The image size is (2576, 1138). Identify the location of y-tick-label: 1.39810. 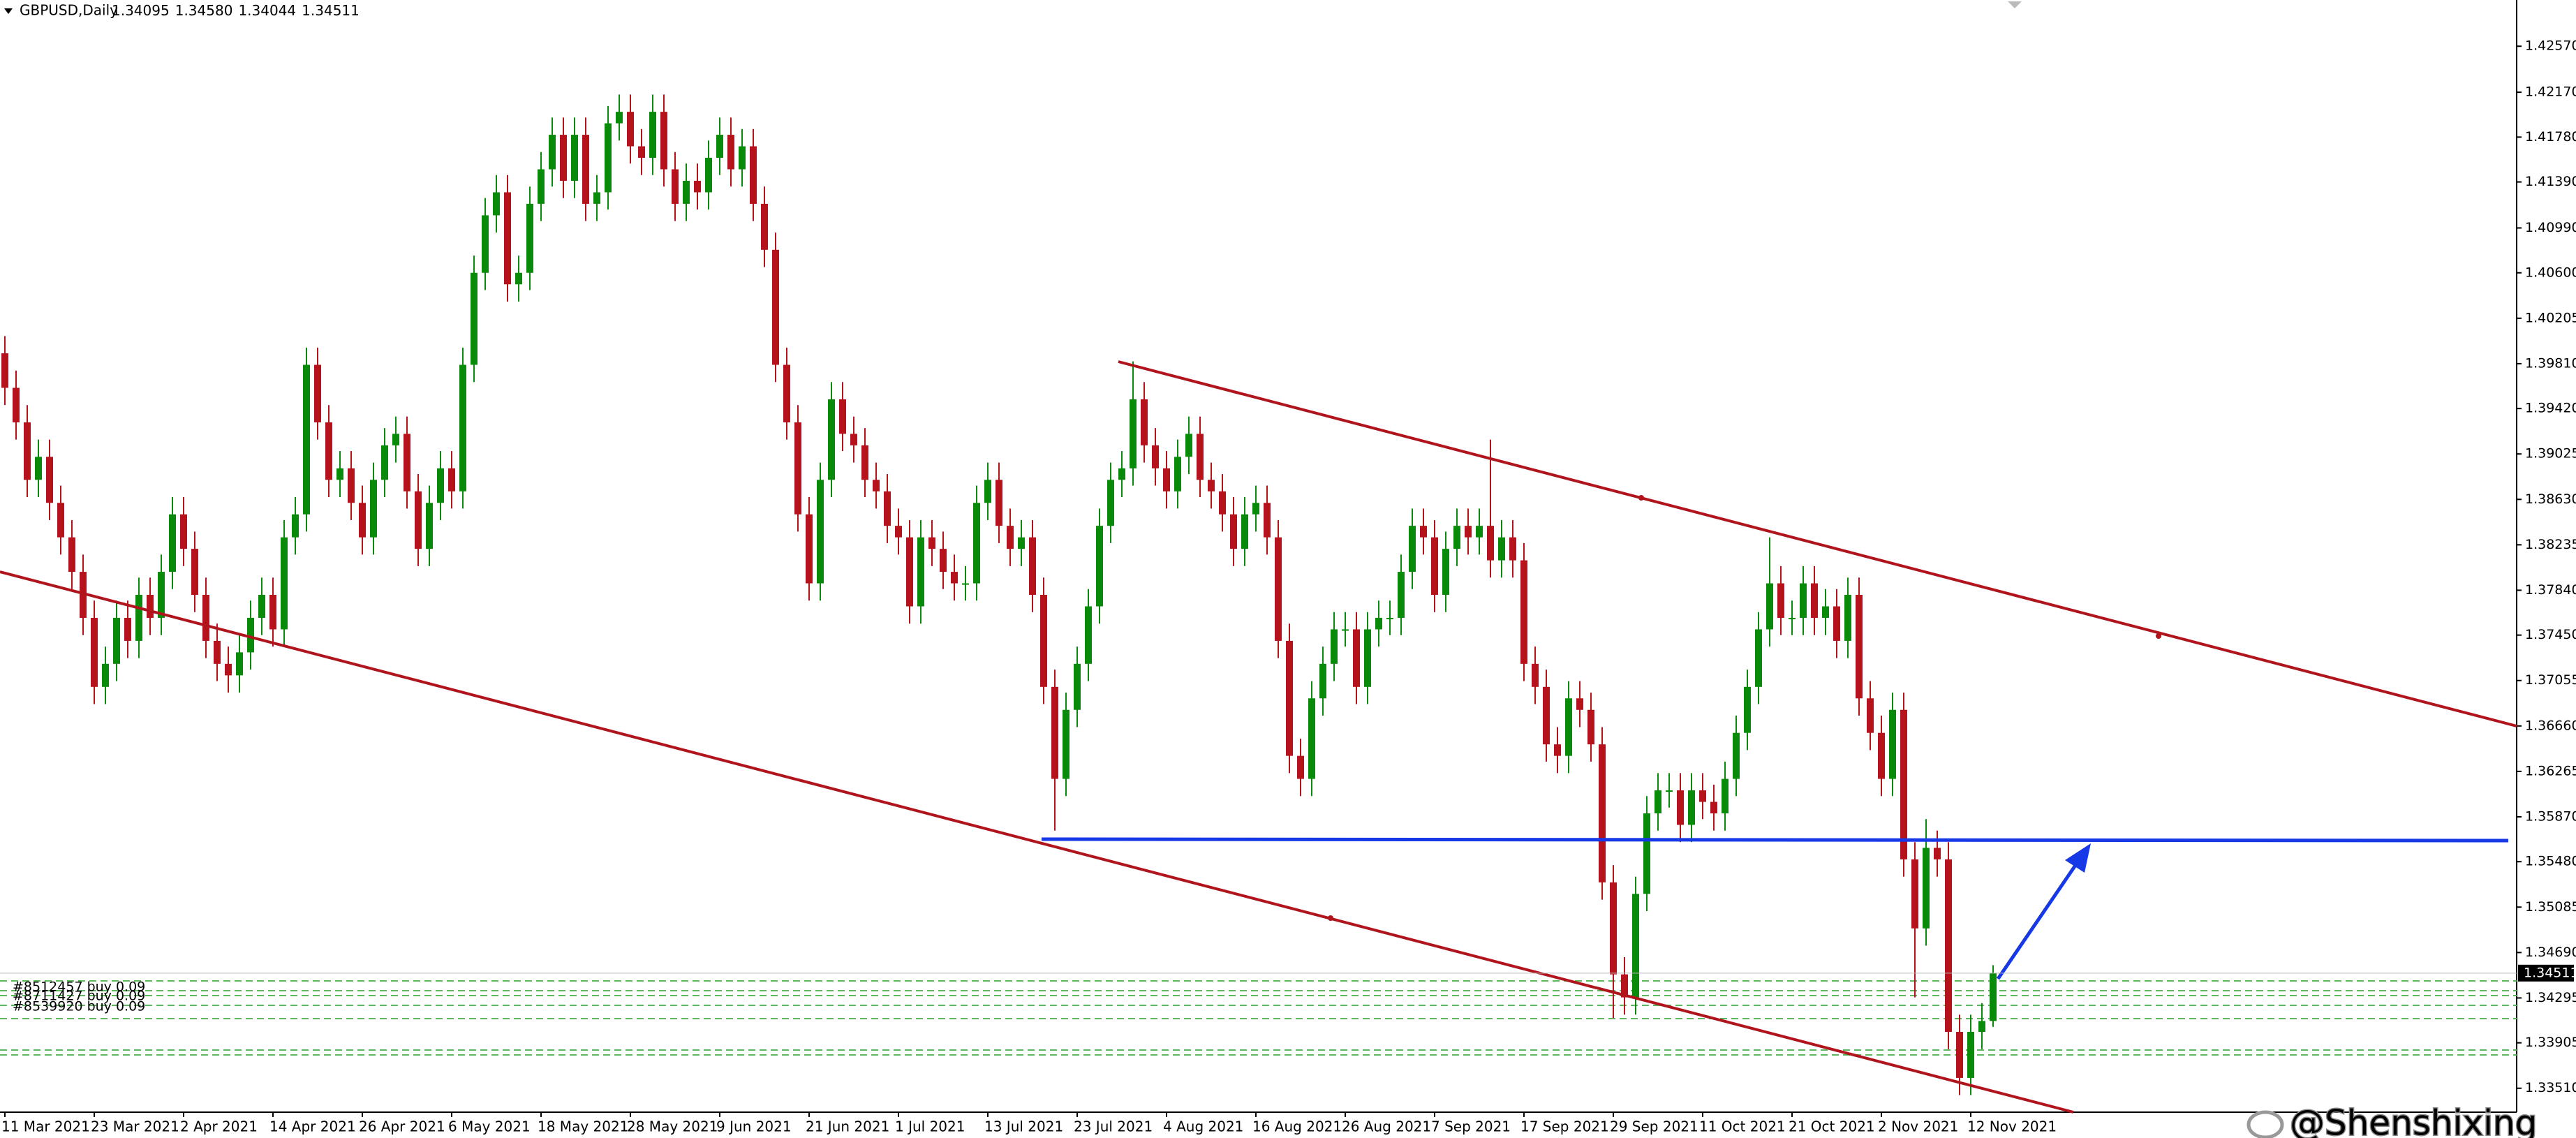
(2550, 363).